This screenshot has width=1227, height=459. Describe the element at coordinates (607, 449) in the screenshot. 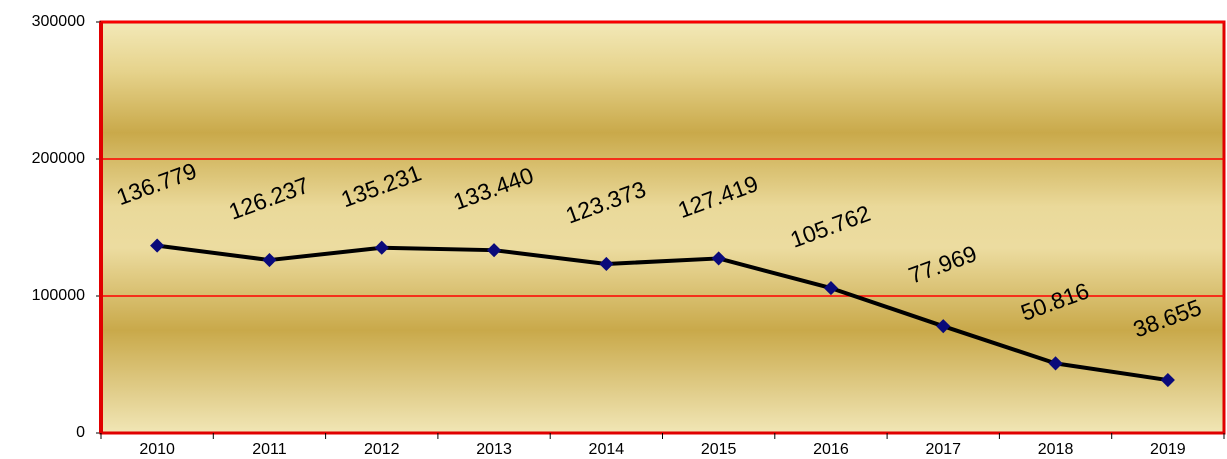

I see `x-tick-label: 2014` at that location.